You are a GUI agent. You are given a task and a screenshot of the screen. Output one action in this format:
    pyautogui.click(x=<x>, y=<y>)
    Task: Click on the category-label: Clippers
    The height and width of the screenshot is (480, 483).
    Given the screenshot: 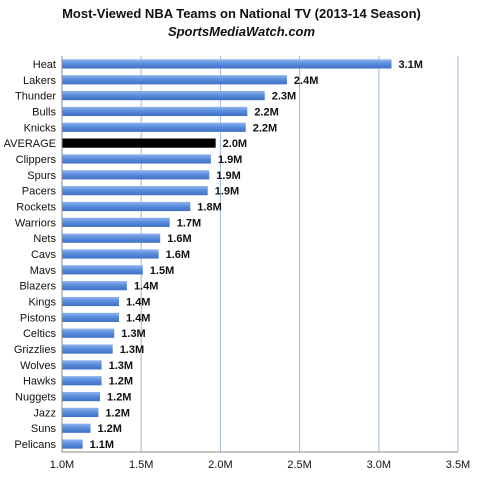 What is the action you would take?
    pyautogui.click(x=36, y=160)
    